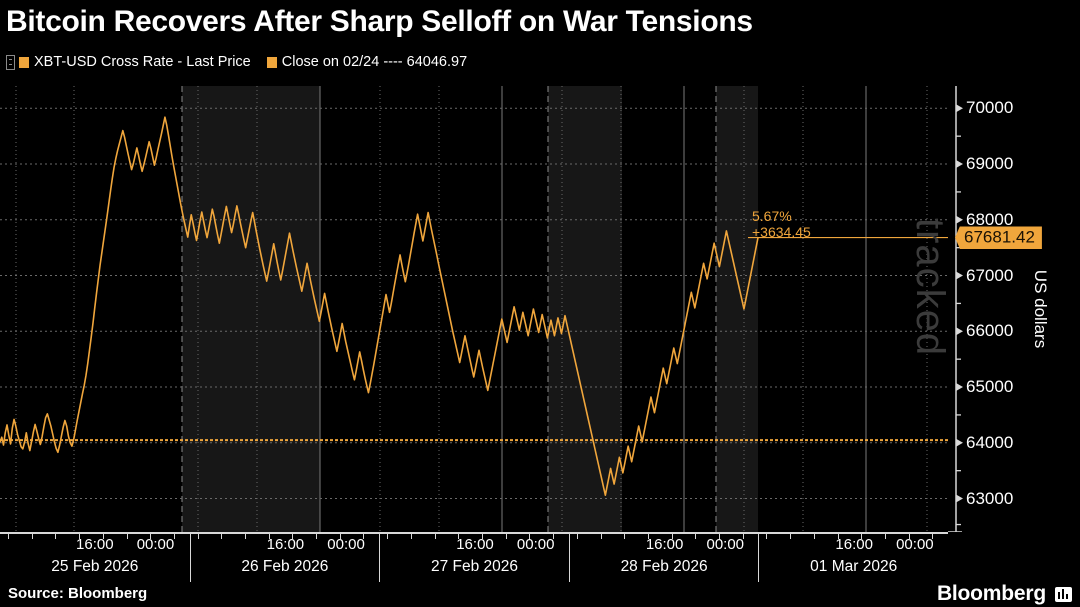 Image resolution: width=1080 pixels, height=607 pixels. What do you see at coordinates (540, 594) in the screenshot?
I see `footer-bar: Source: Bloomberg Bloomberg` at bounding box center [540, 594].